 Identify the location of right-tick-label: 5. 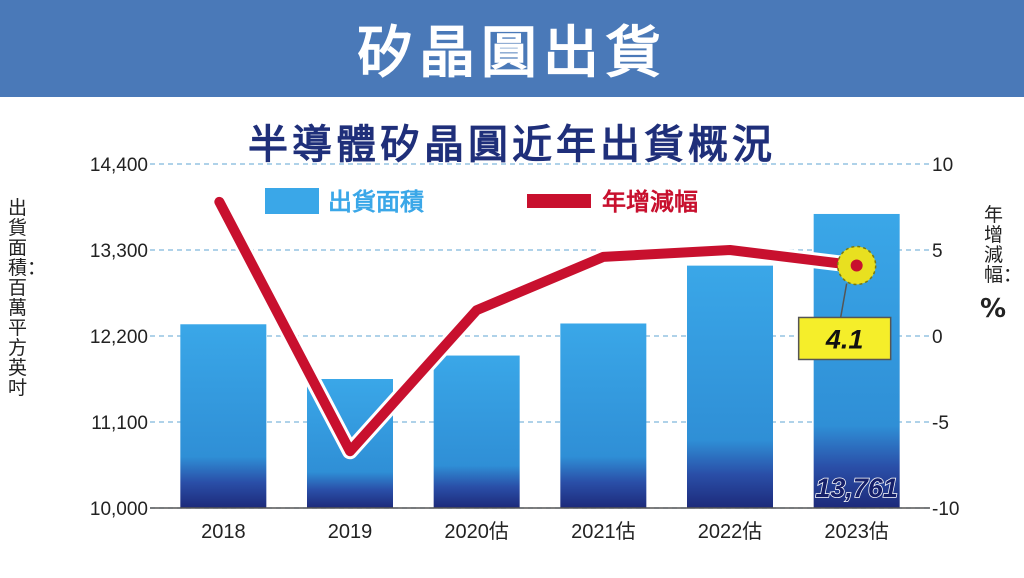
(937, 251).